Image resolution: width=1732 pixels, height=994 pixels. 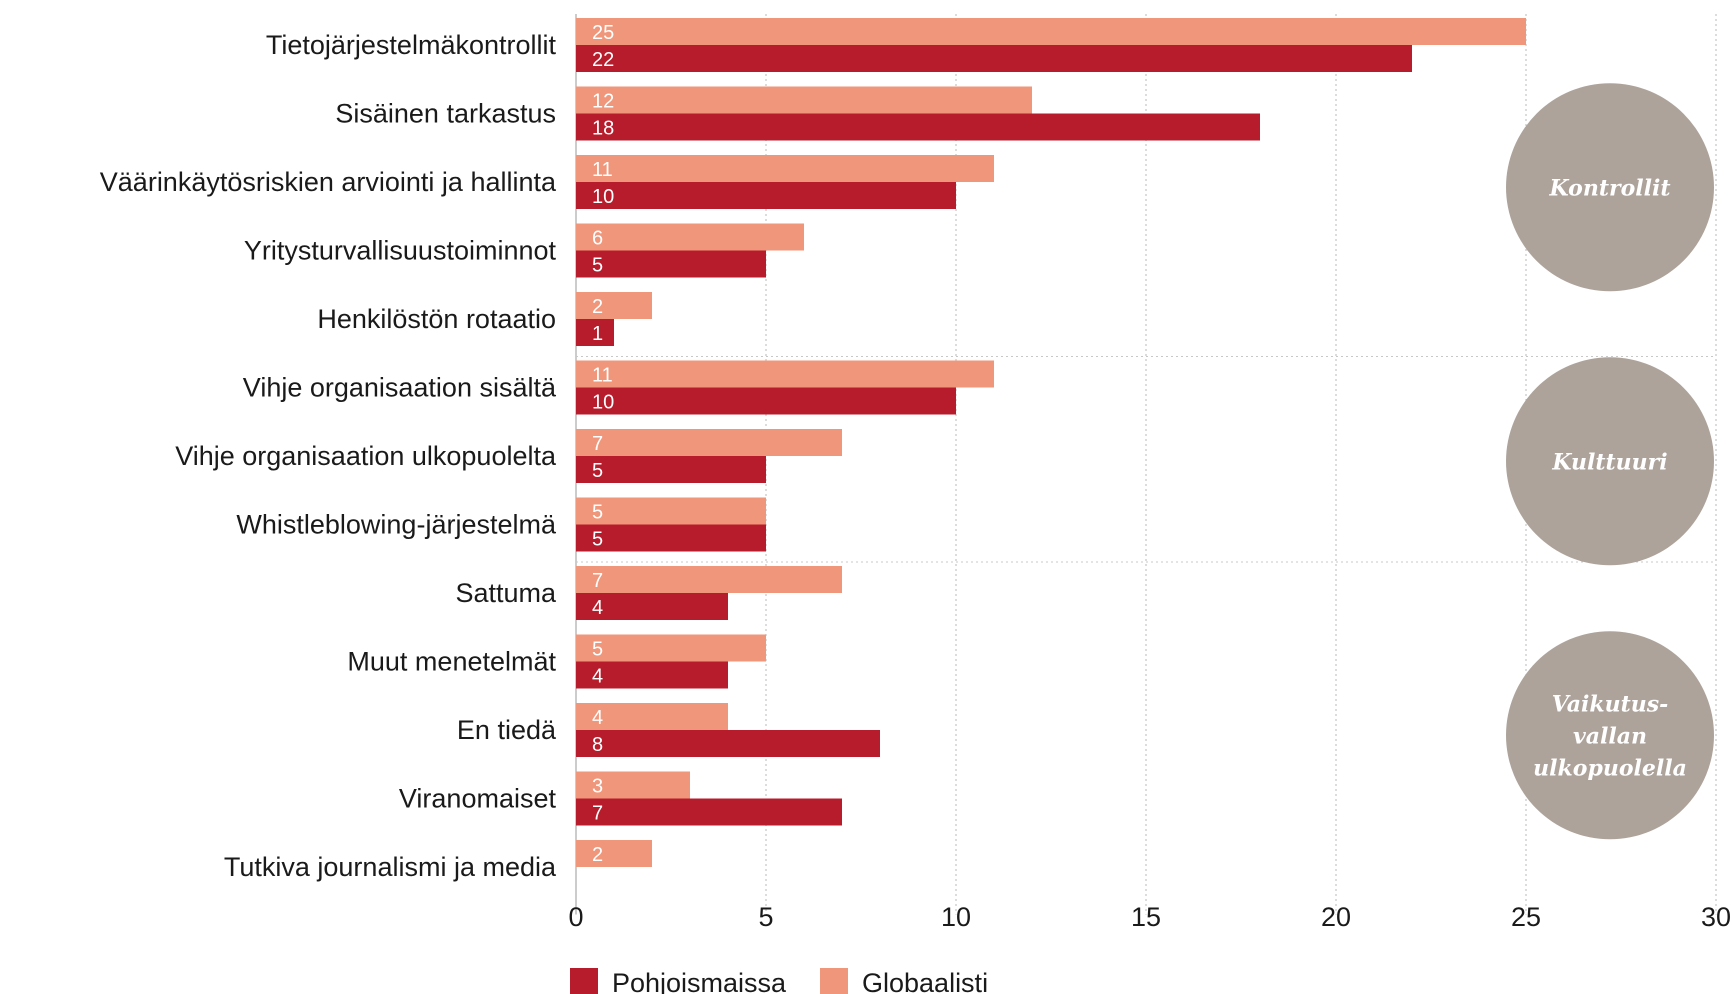 What do you see at coordinates (603, 129) in the screenshot?
I see `bar-value-pohjoismaissa-1: 18` at bounding box center [603, 129].